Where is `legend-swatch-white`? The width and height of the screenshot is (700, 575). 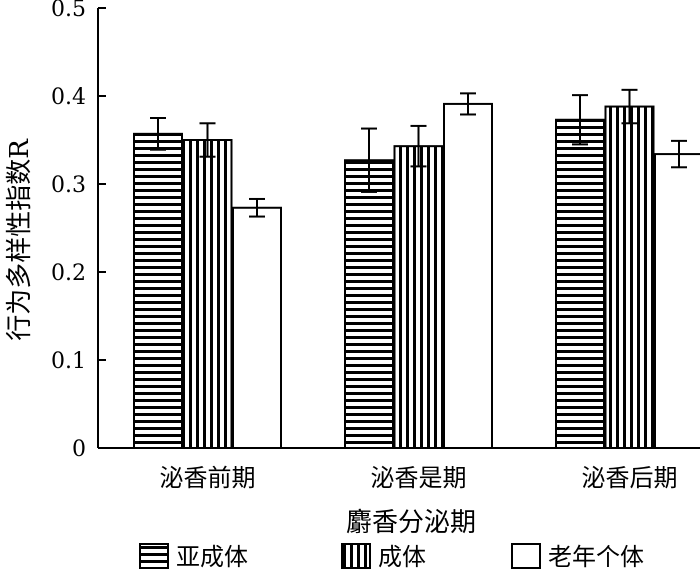 legend-swatch-white is located at coordinates (526, 556).